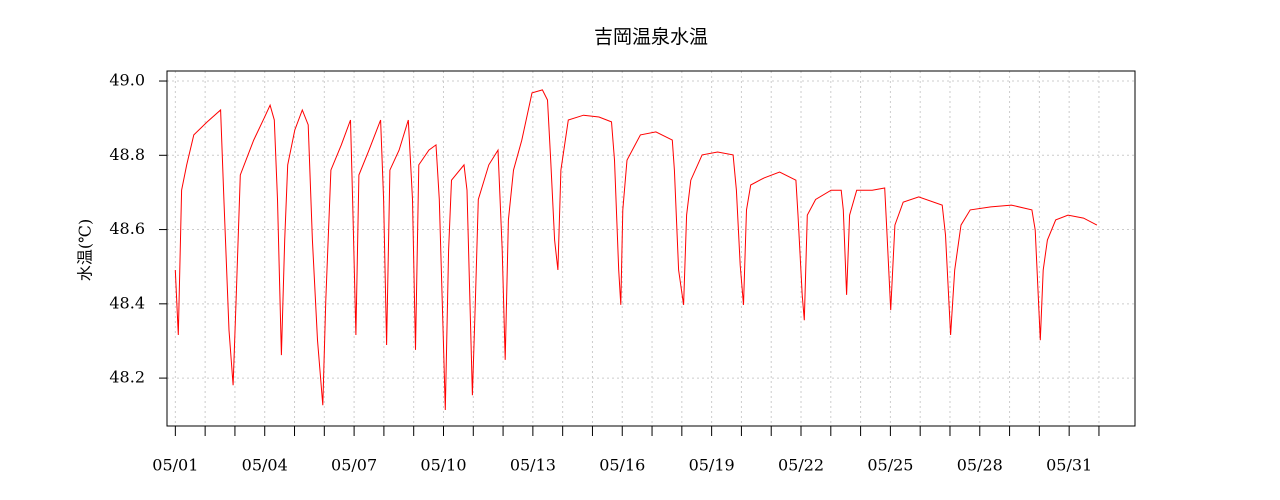 This screenshot has height=500, width=1280. Describe the element at coordinates (127, 80) in the screenshot. I see `y-tick-label: 49.0` at that location.